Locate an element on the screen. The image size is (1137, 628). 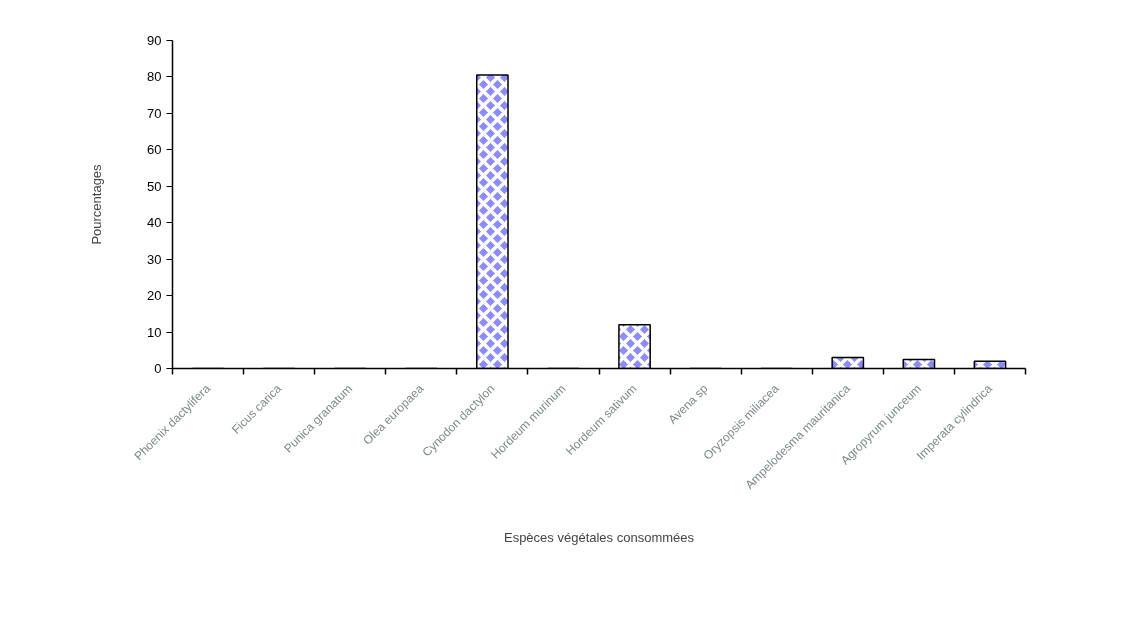
y-tick-label: 20 is located at coordinates (154, 296).